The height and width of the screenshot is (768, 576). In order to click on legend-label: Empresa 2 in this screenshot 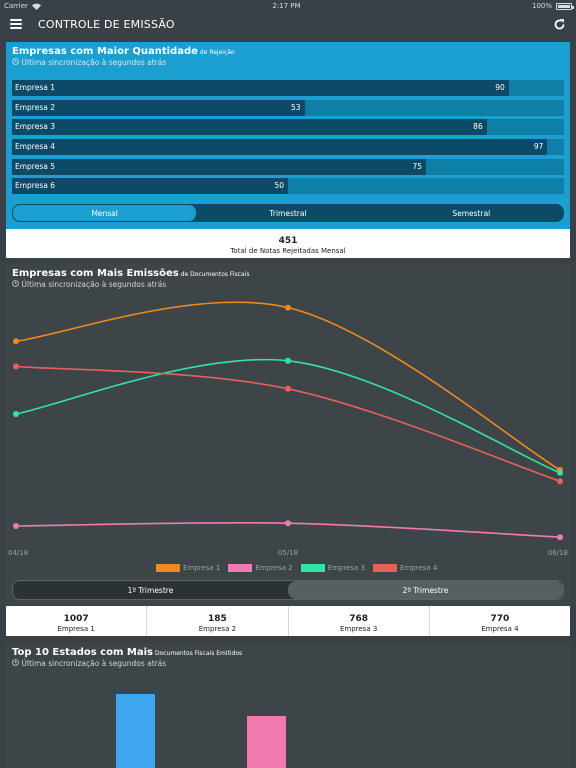, I will do `click(274, 568)`.